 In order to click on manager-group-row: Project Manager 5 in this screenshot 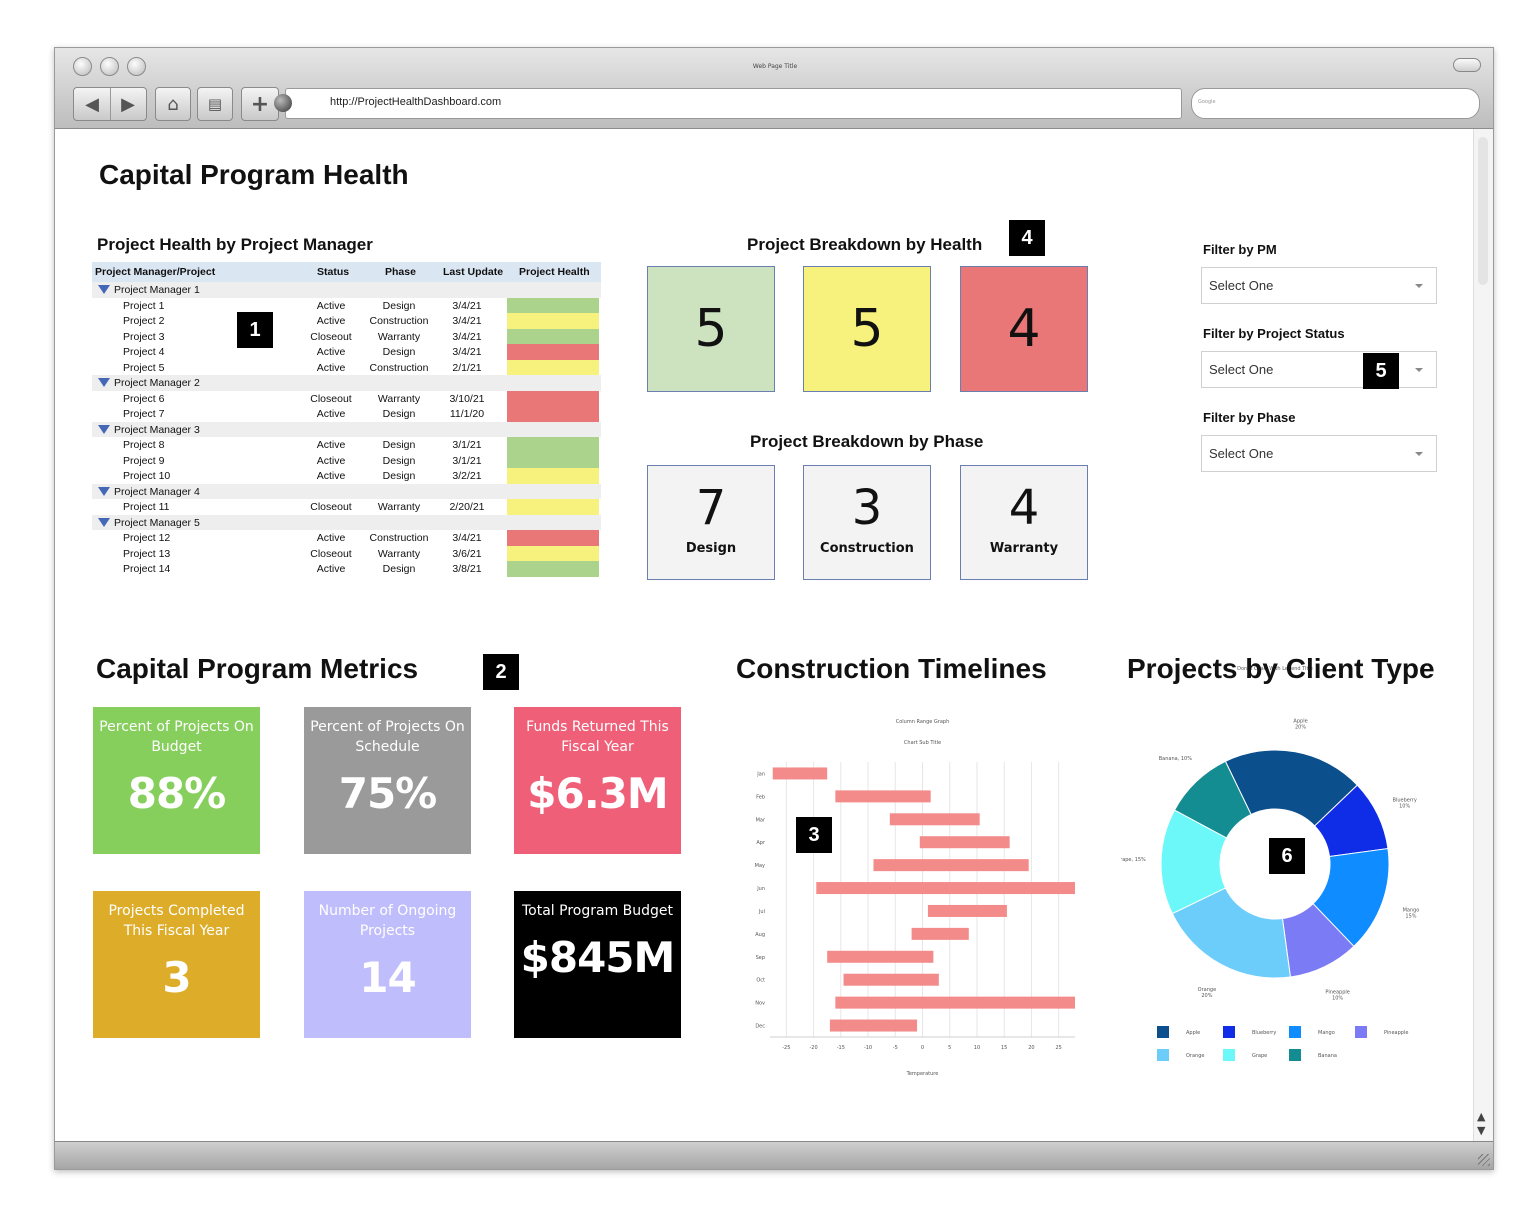, I will do `click(346, 522)`.